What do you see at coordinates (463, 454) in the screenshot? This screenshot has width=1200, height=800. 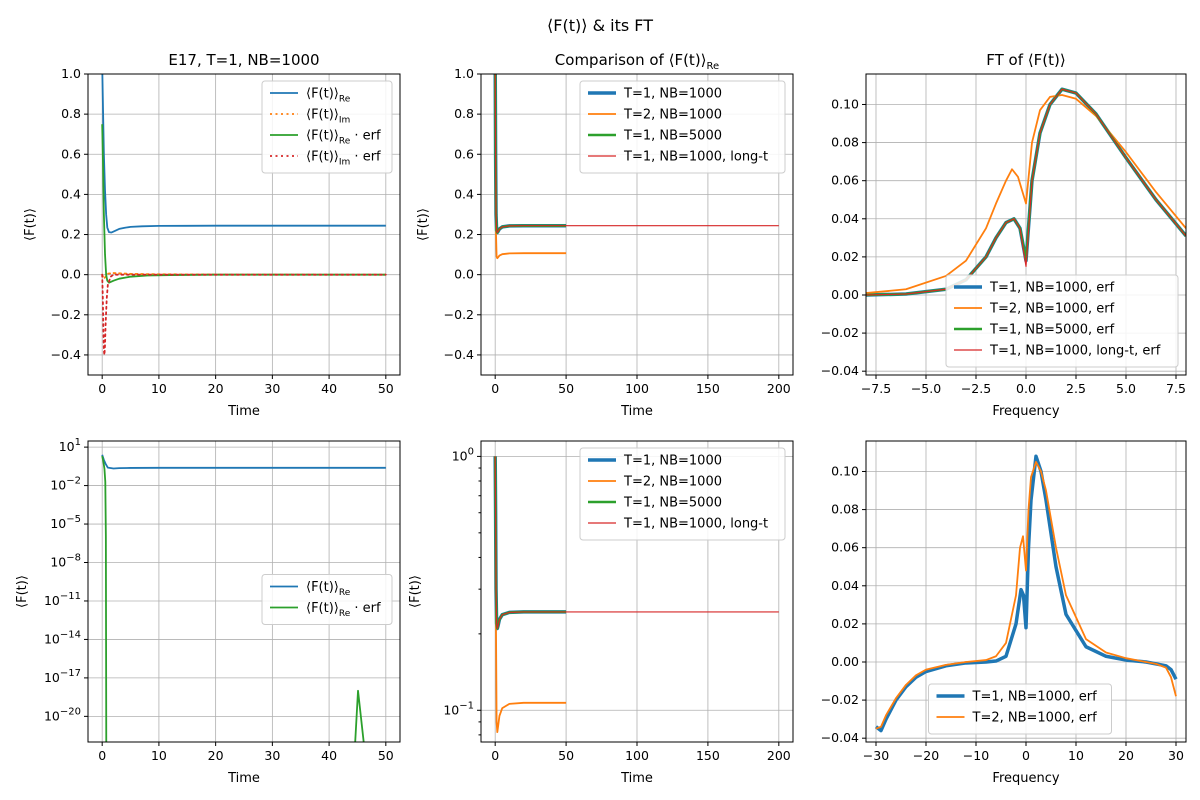 I see `y-tick-label: 10⁰` at bounding box center [463, 454].